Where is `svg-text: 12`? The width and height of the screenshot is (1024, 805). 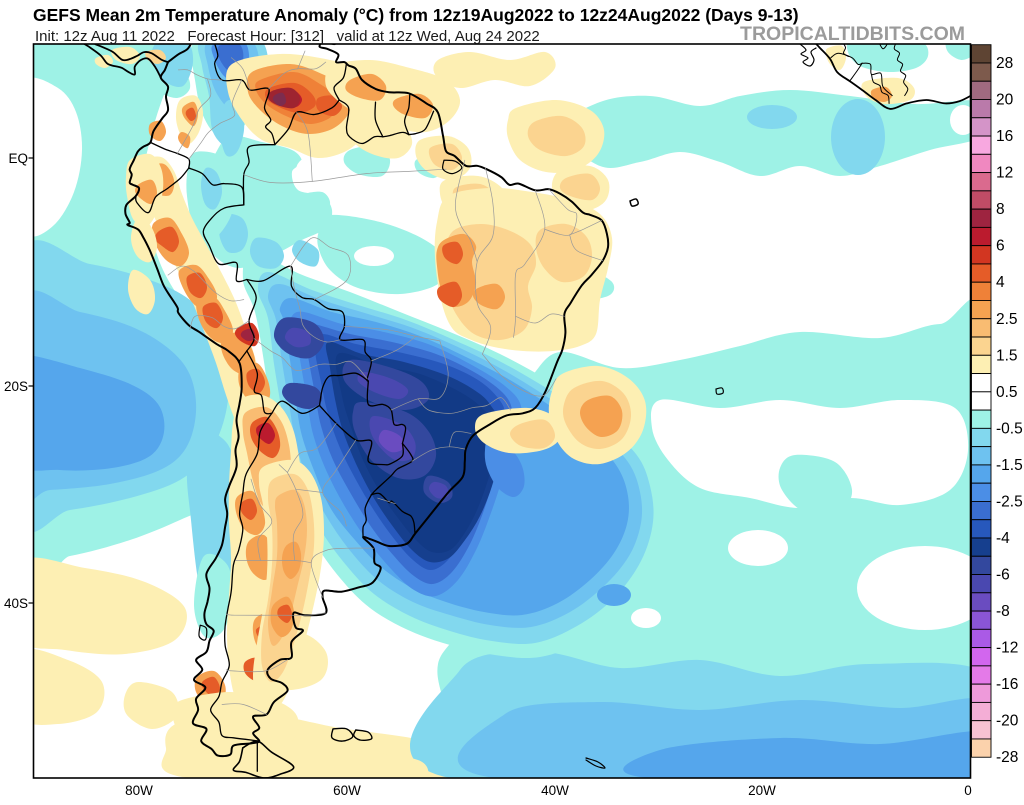
svg-text: 12 is located at coordinates (1004, 173).